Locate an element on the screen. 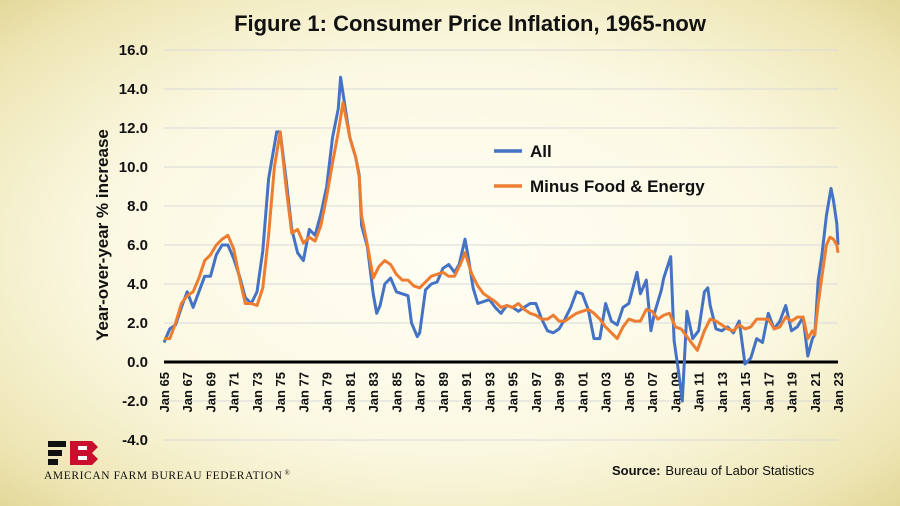 The height and width of the screenshot is (506, 900). y-tick-label: 14.0 is located at coordinates (133, 89).